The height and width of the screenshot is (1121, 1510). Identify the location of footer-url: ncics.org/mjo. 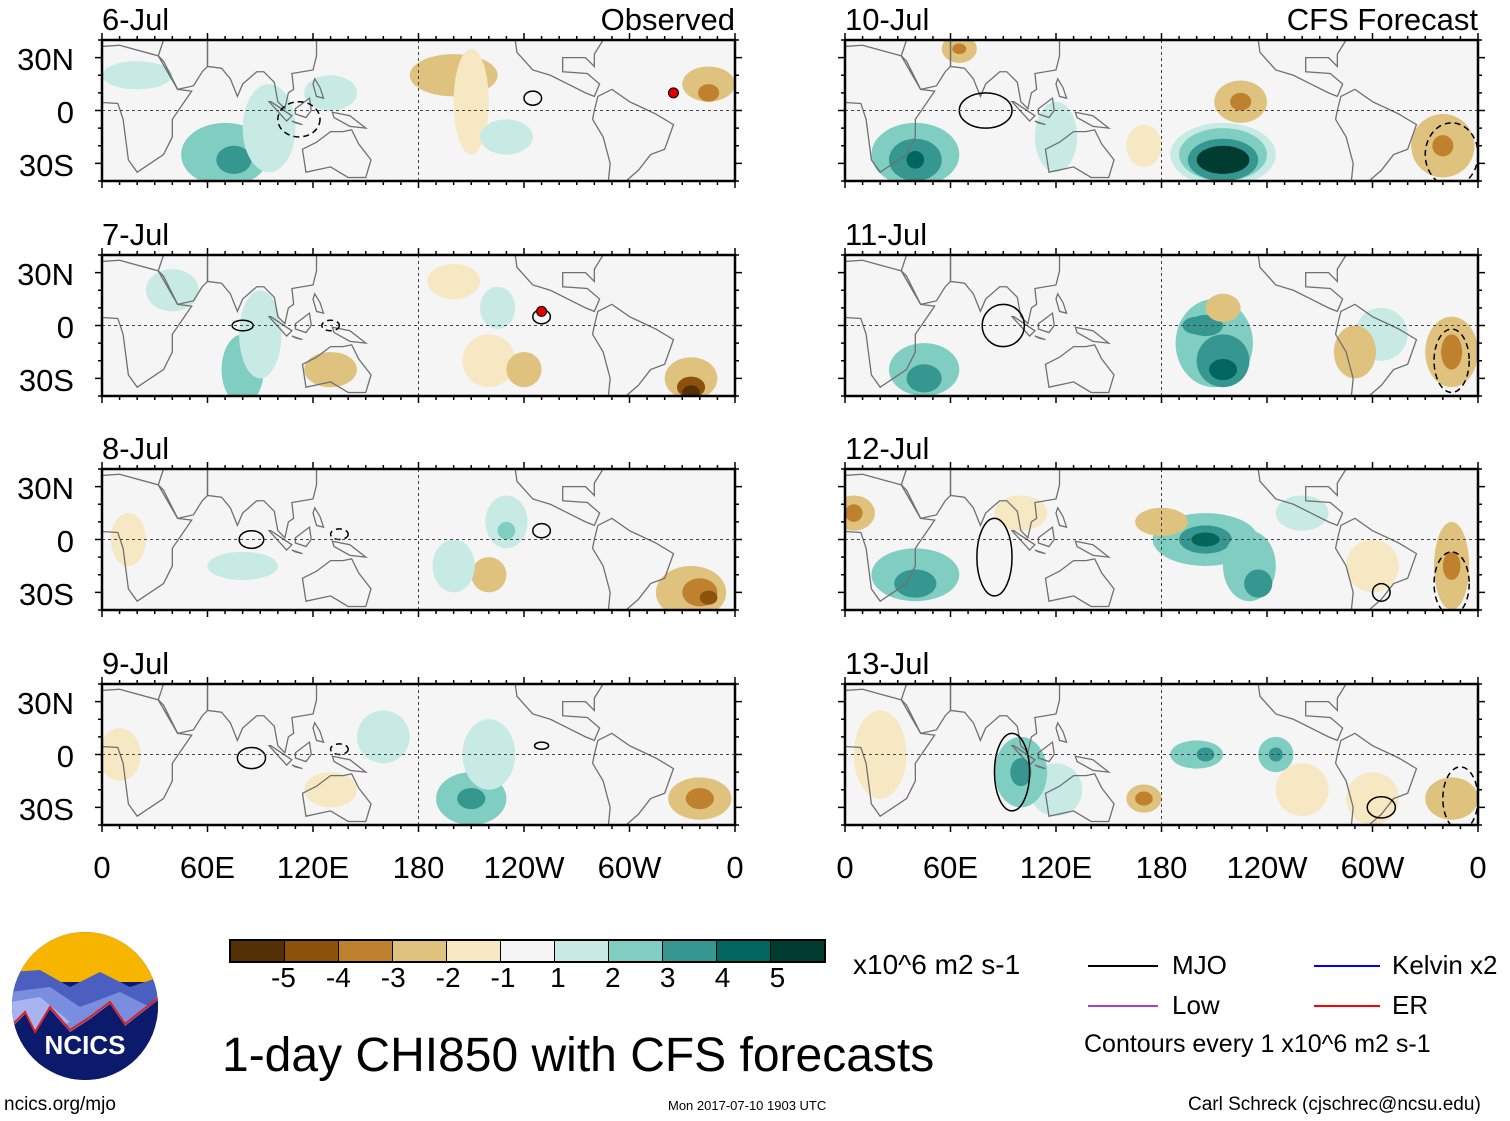
(60, 1104).